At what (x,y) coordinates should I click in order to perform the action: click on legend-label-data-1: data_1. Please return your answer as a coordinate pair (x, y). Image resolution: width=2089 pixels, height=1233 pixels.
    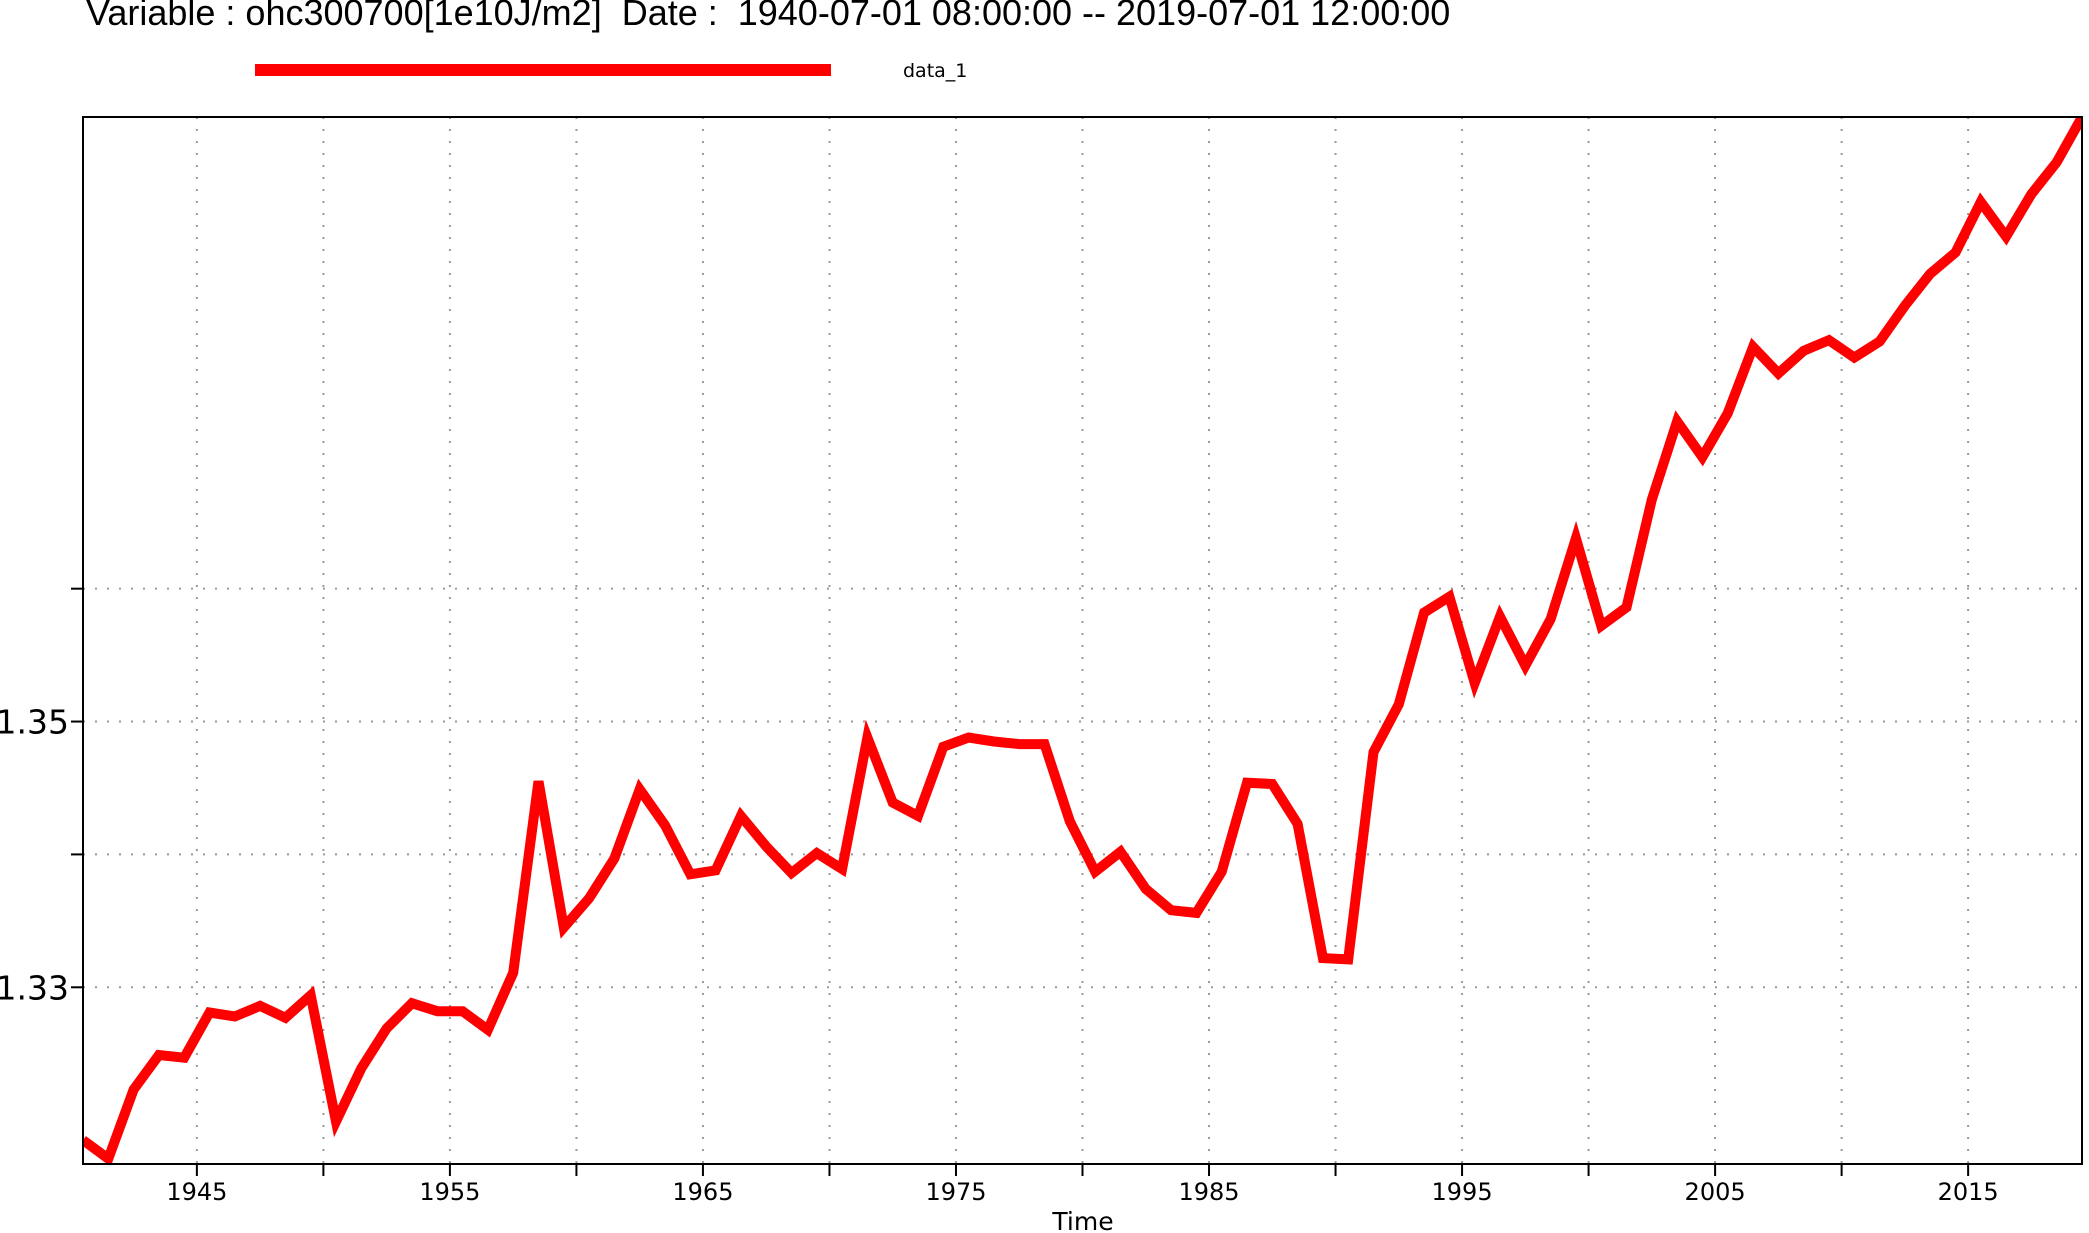
    Looking at the image, I should click on (935, 71).